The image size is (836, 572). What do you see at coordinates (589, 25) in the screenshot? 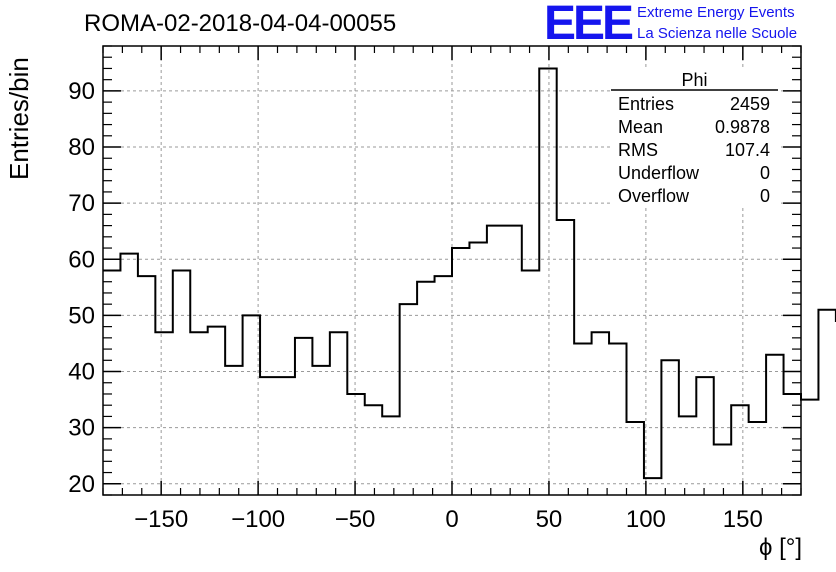
I see `eee-logo: EEE` at bounding box center [589, 25].